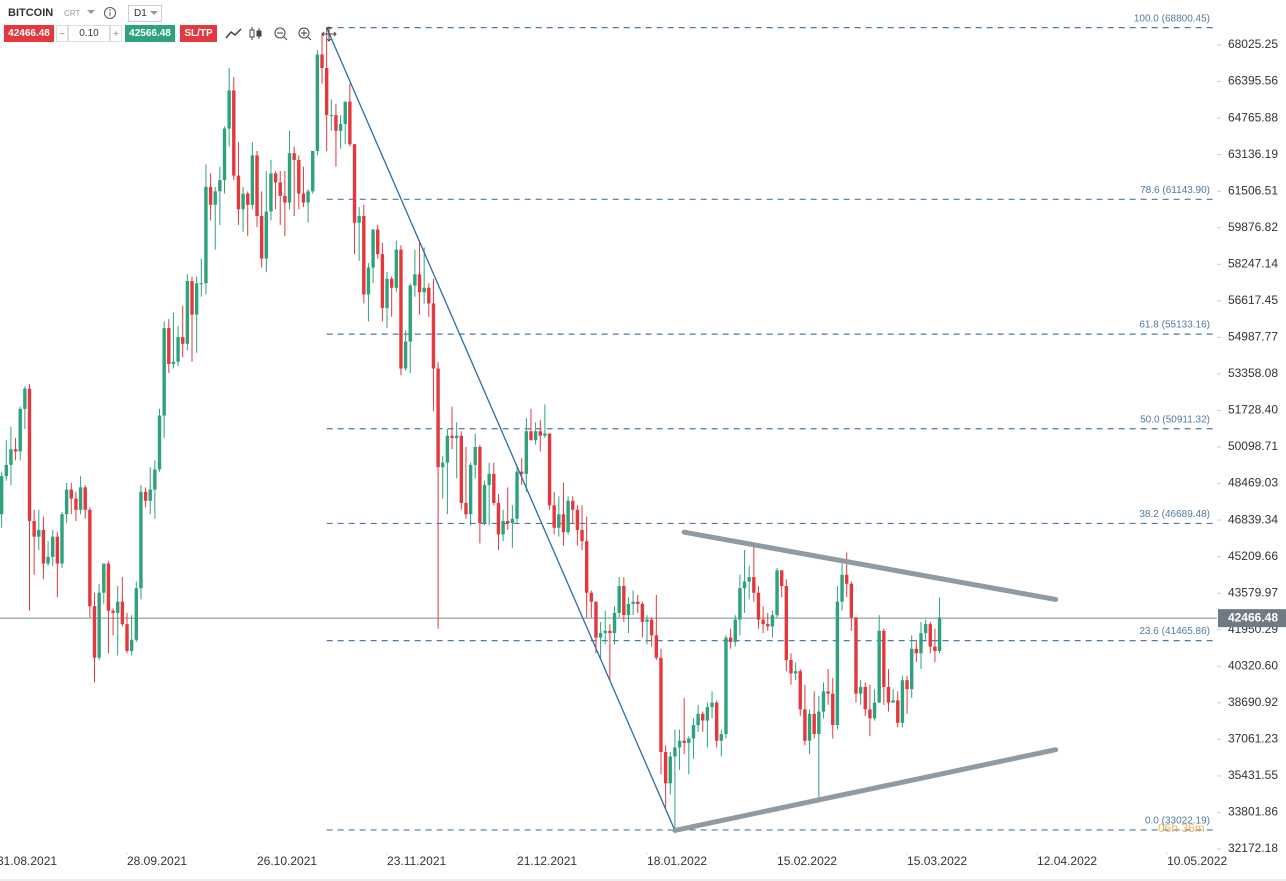  I want to click on buy-button: 42566.48, so click(150, 33).